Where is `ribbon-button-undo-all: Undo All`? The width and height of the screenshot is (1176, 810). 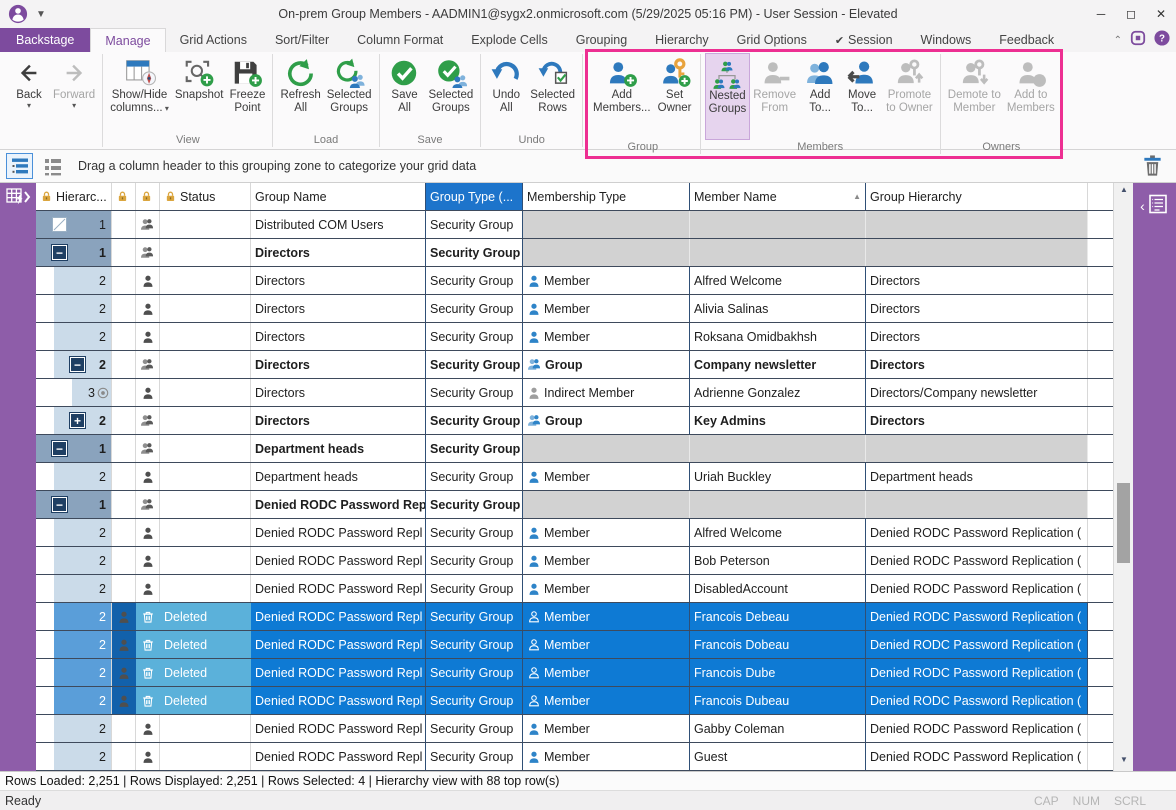 ribbon-button-undo-all: Undo All is located at coordinates (506, 93).